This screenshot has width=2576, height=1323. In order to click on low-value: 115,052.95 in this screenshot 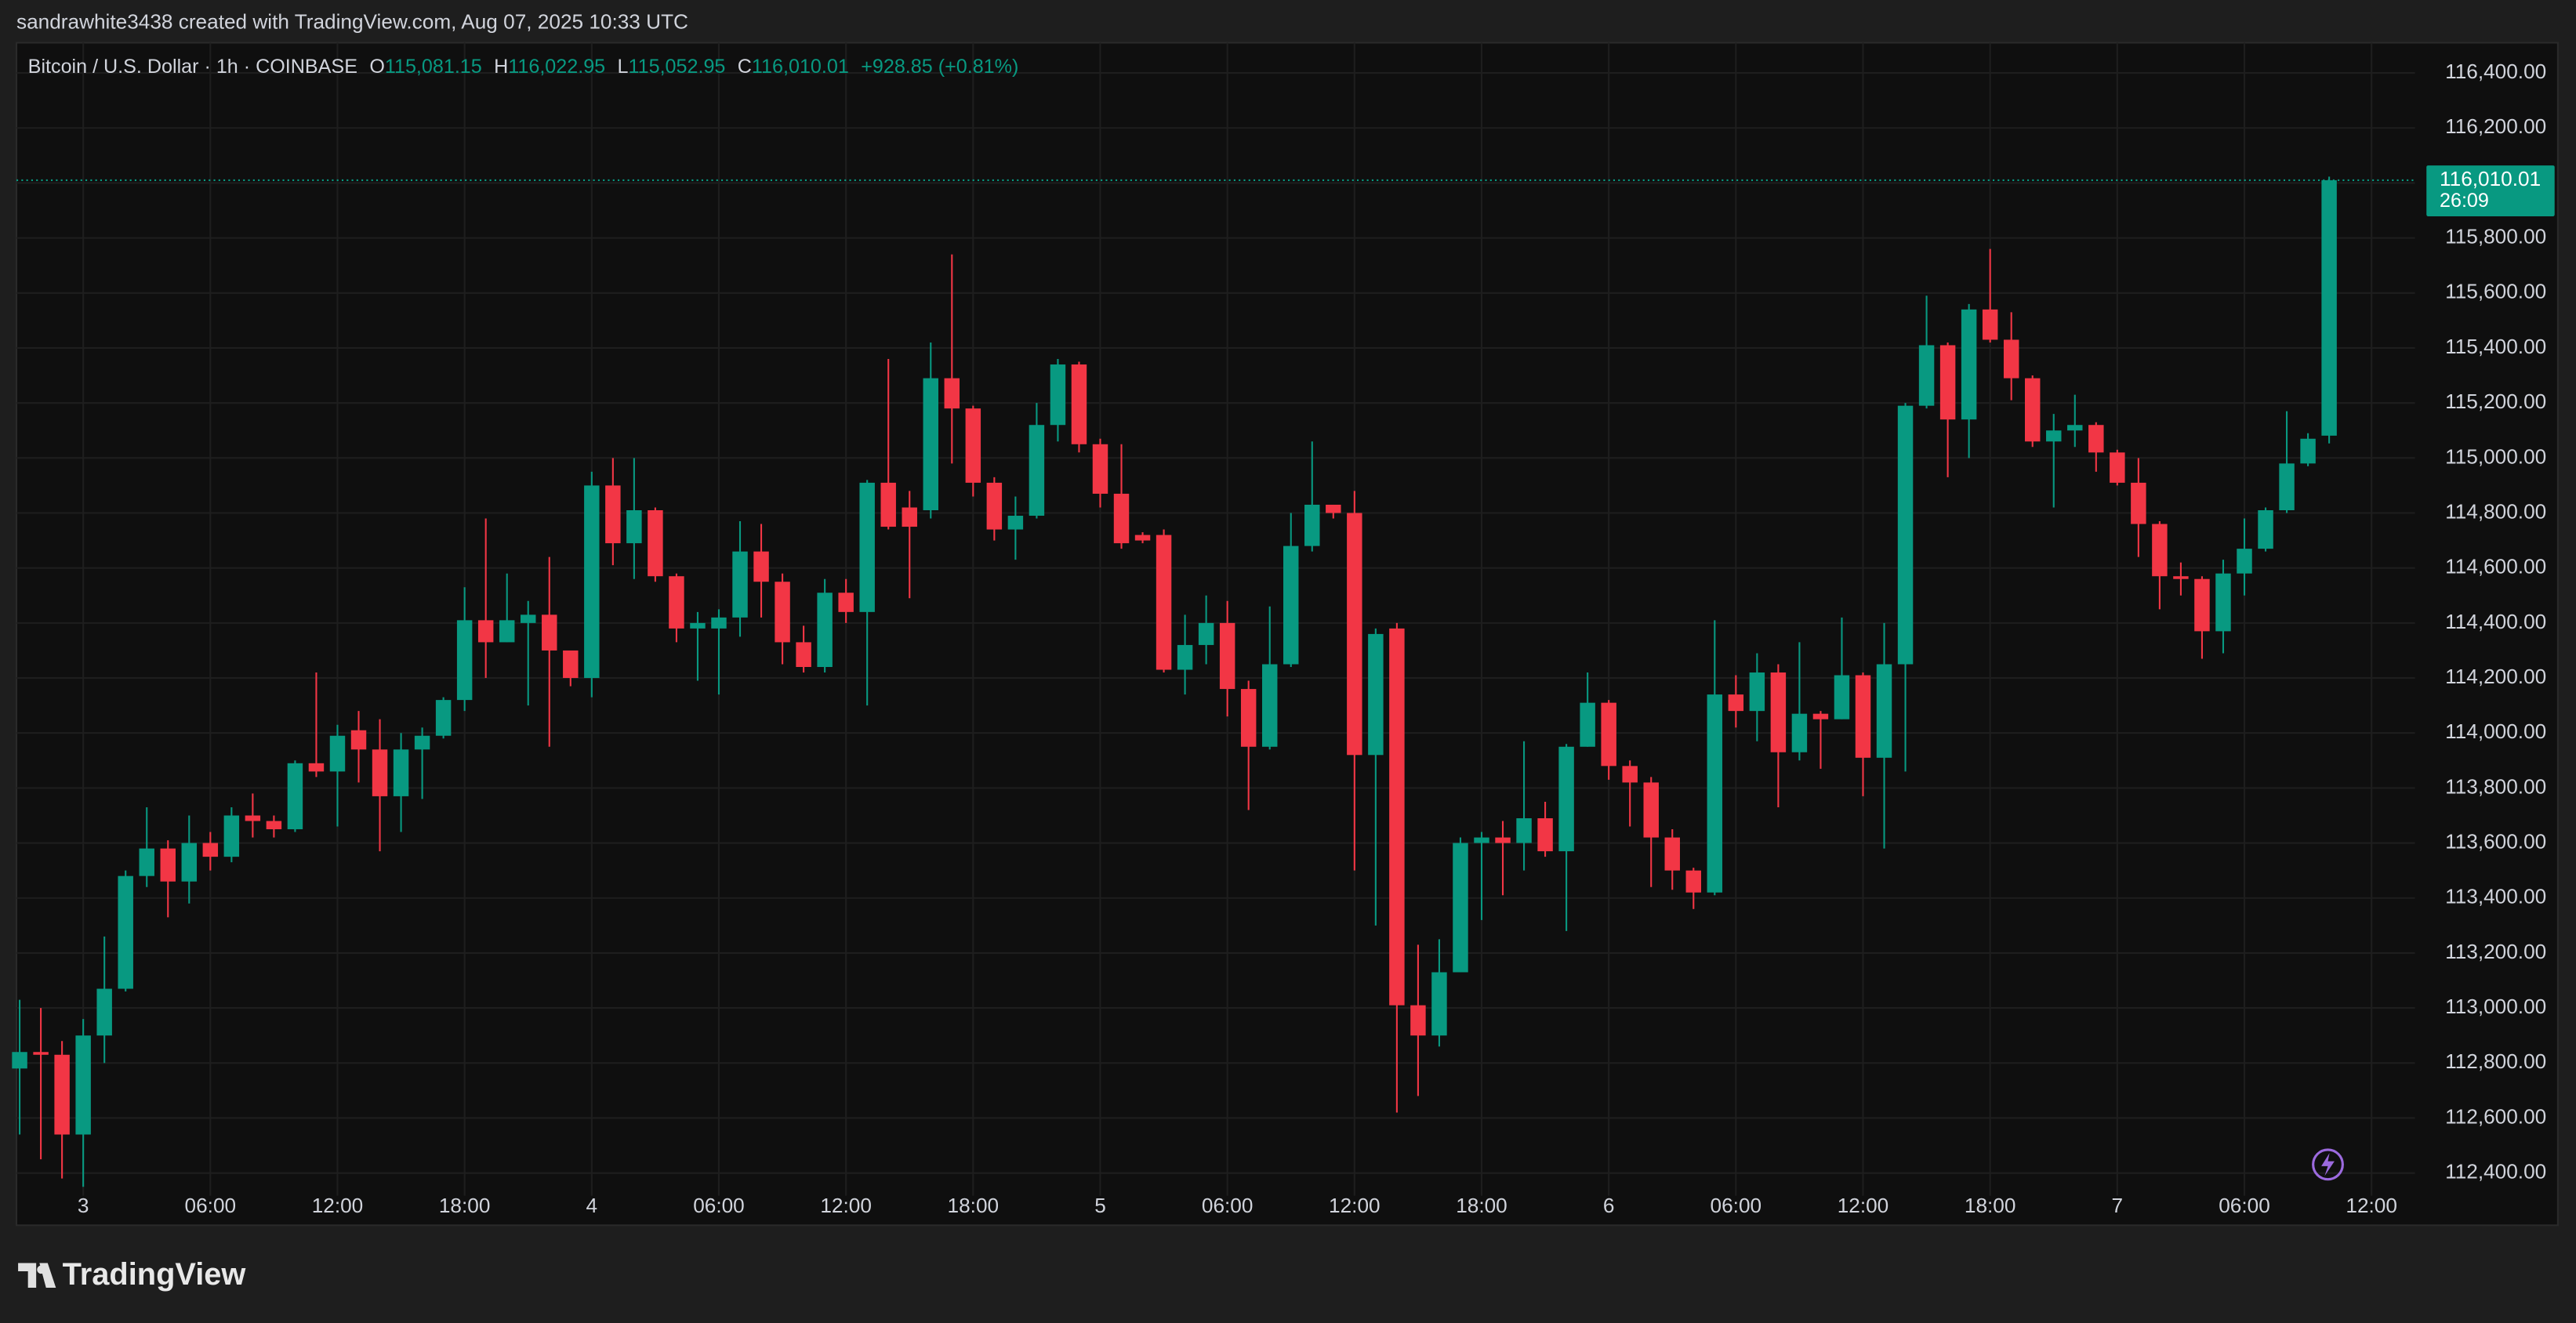, I will do `click(677, 67)`.